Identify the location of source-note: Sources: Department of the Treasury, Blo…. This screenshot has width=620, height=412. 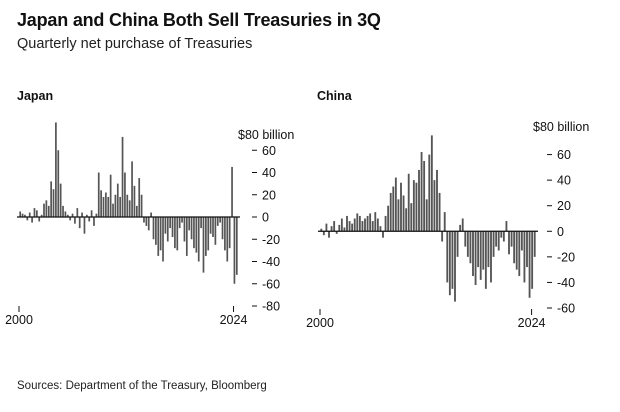
(142, 386).